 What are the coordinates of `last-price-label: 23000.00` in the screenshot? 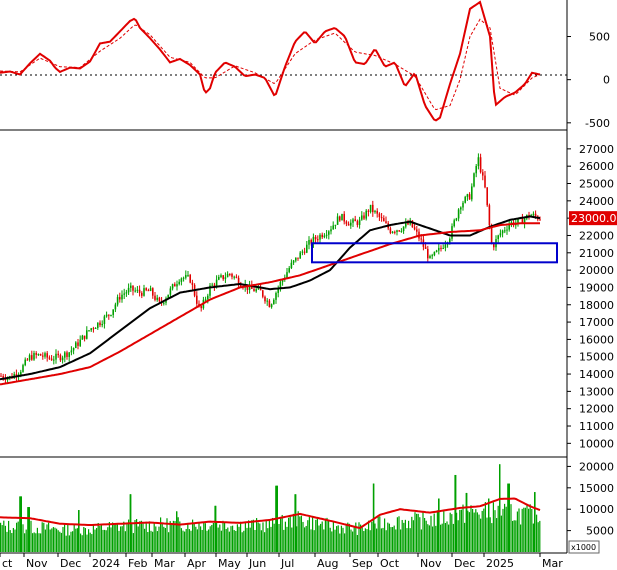 It's located at (594, 218).